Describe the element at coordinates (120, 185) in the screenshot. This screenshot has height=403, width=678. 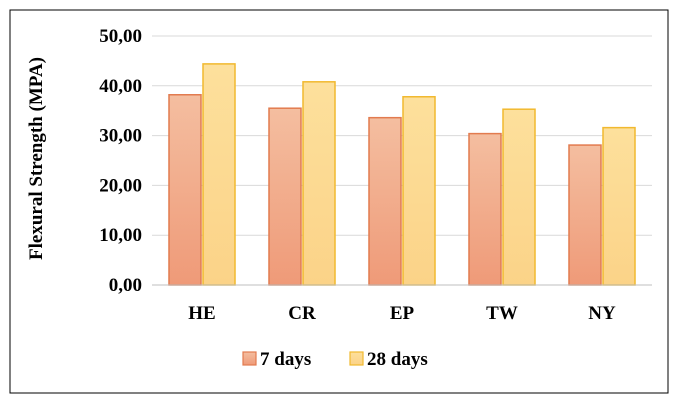
I see `y-tick-label: 20,00` at that location.